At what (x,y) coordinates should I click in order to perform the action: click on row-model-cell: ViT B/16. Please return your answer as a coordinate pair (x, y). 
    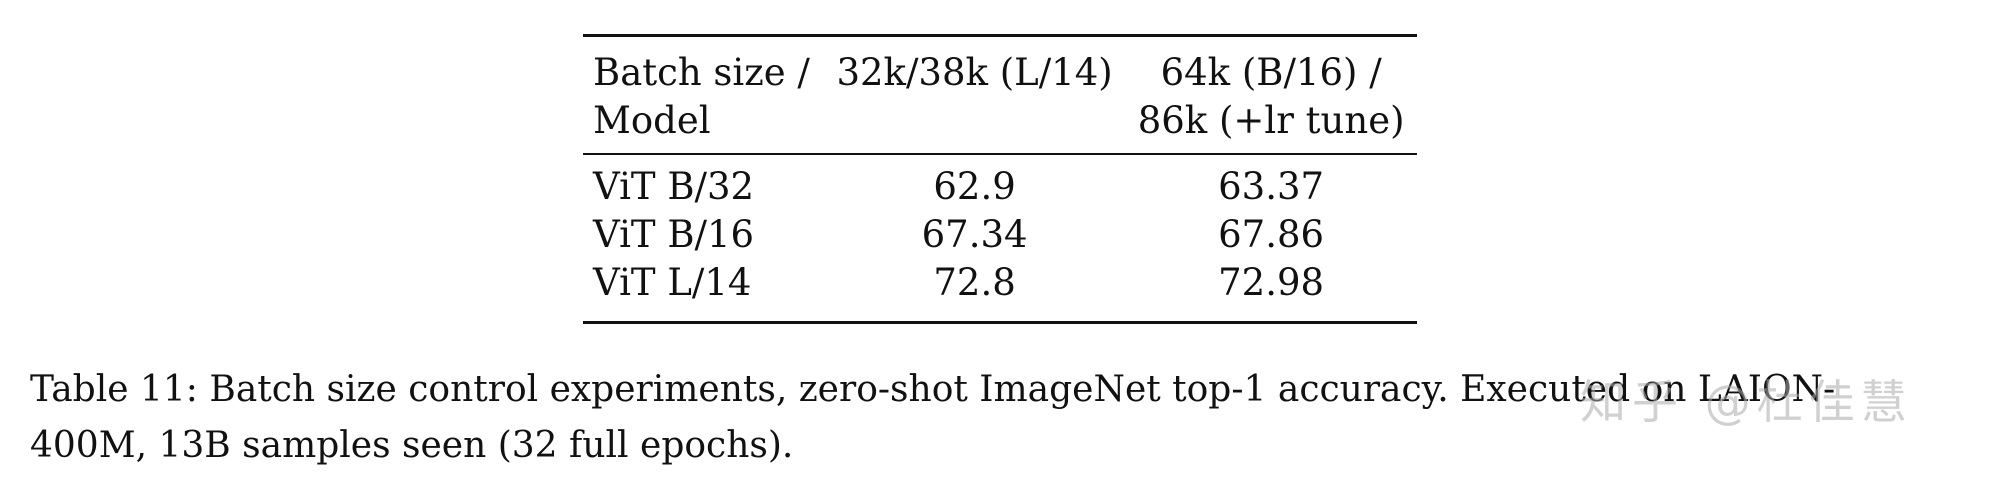
    Looking at the image, I should click on (674, 234).